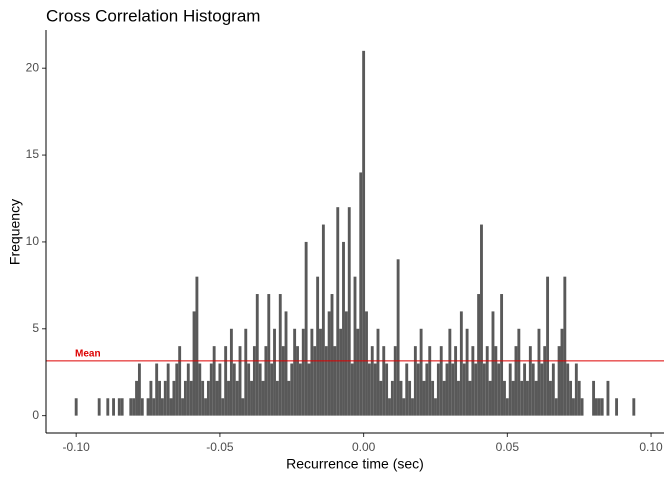  What do you see at coordinates (33, 241) in the screenshot?
I see `y-tick-label: 10` at bounding box center [33, 241].